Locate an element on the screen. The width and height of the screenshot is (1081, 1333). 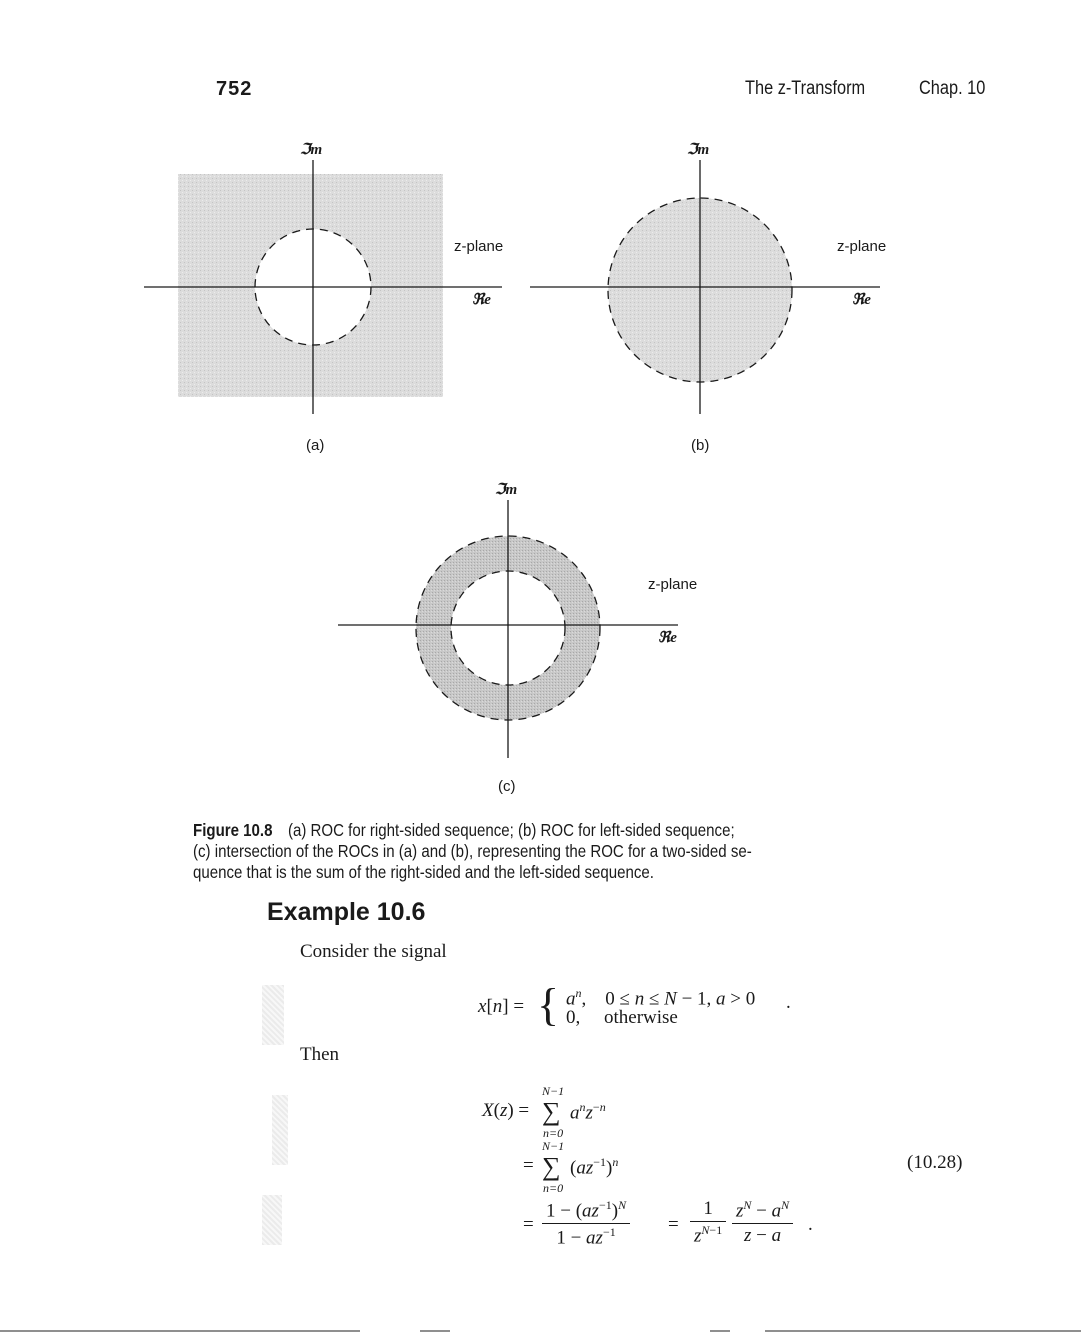
im-axis-label-c: ℑm is located at coordinates (506, 490).